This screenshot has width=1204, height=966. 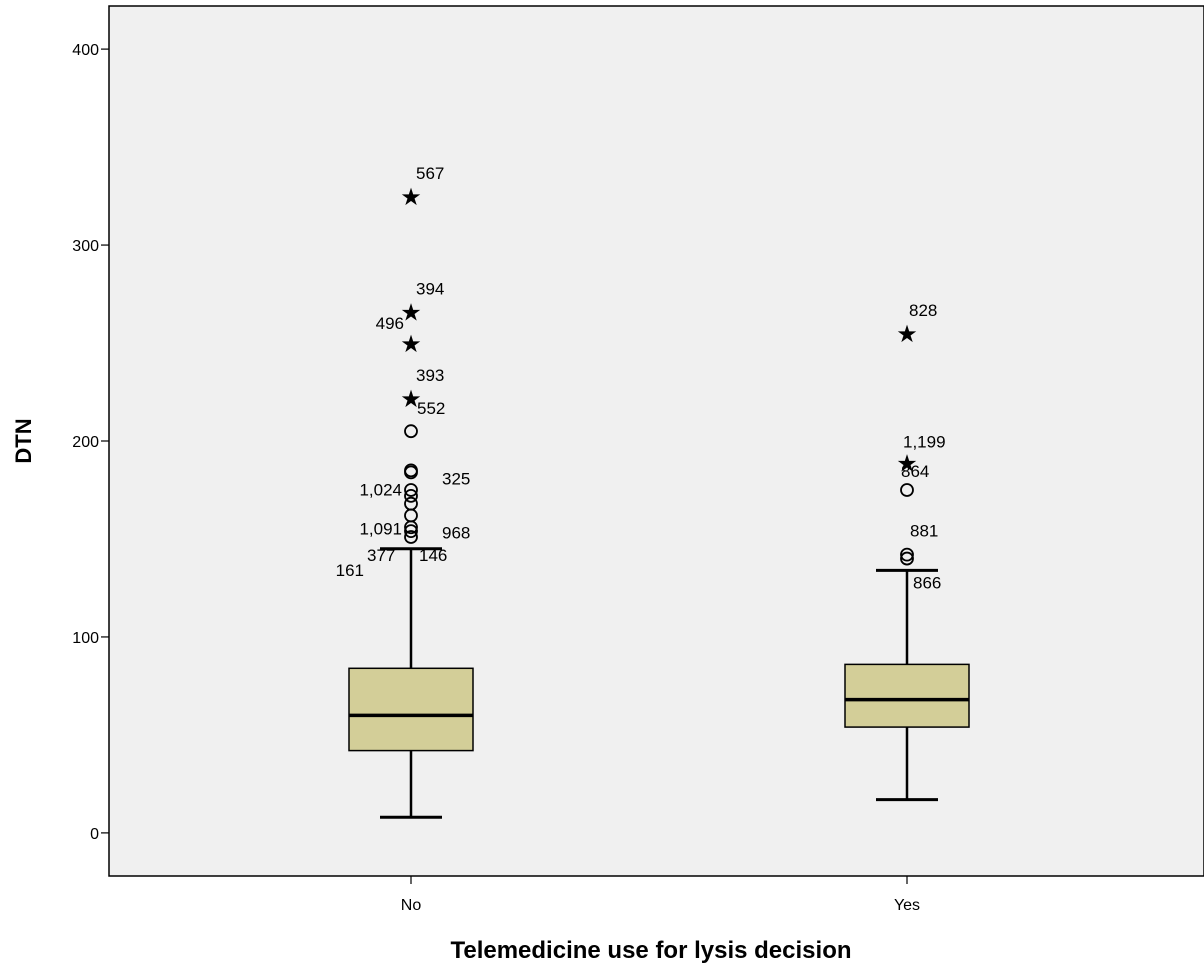 I want to click on box-yes, so click(x=907, y=685).